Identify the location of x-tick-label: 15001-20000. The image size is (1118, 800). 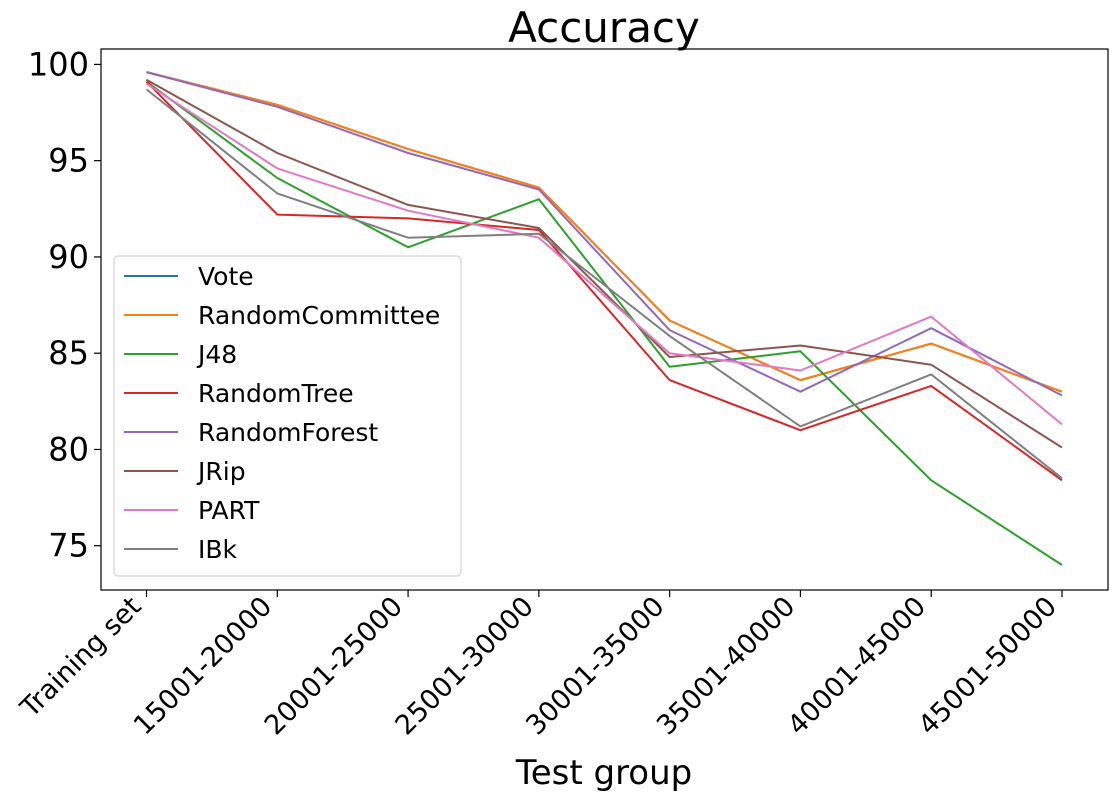
(203, 666).